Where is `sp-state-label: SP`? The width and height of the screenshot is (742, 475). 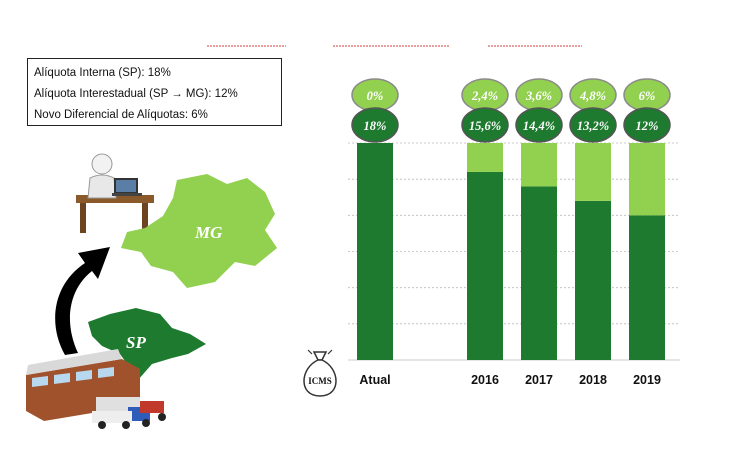
sp-state-label: SP is located at coordinates (136, 342).